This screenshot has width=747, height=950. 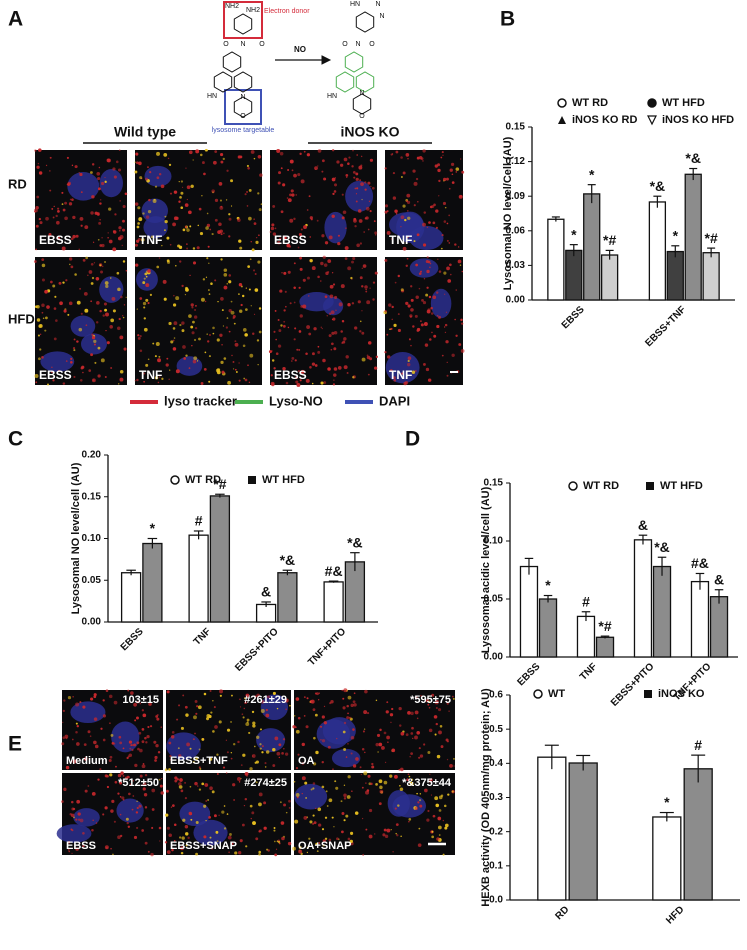 What do you see at coordinates (92, 455) in the screenshot?
I see `y-tick-label: 0.20` at bounding box center [92, 455].